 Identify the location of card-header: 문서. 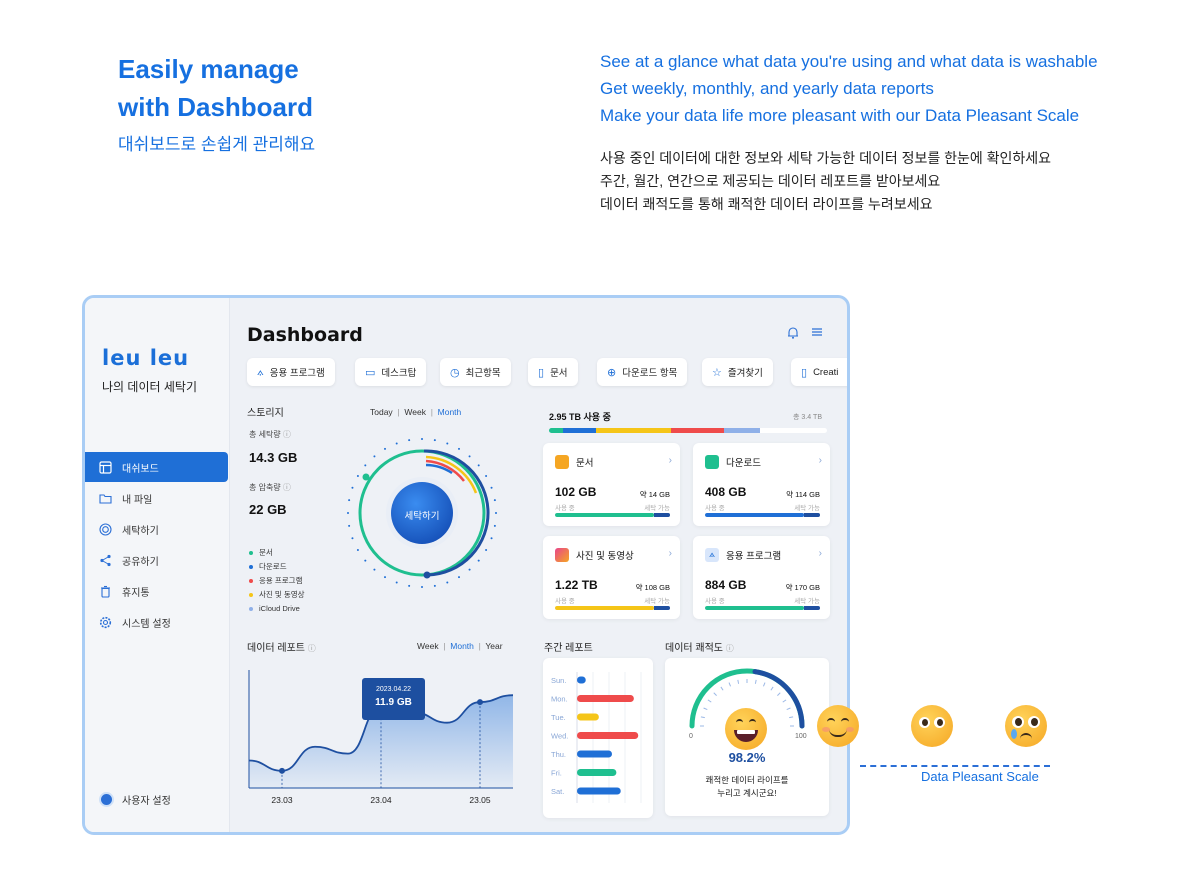
(574, 462).